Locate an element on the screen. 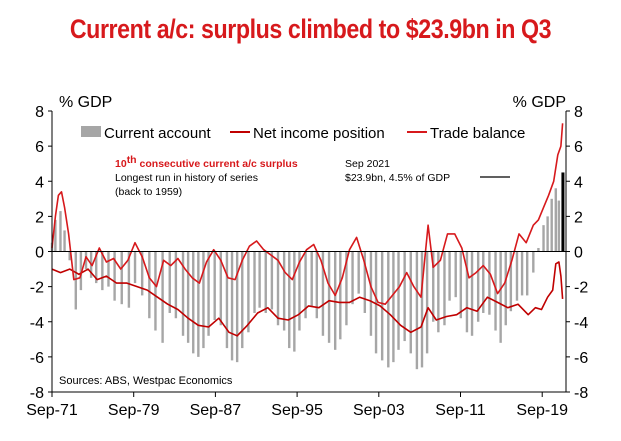  y-tick-label-right: -4 is located at coordinates (581, 323).